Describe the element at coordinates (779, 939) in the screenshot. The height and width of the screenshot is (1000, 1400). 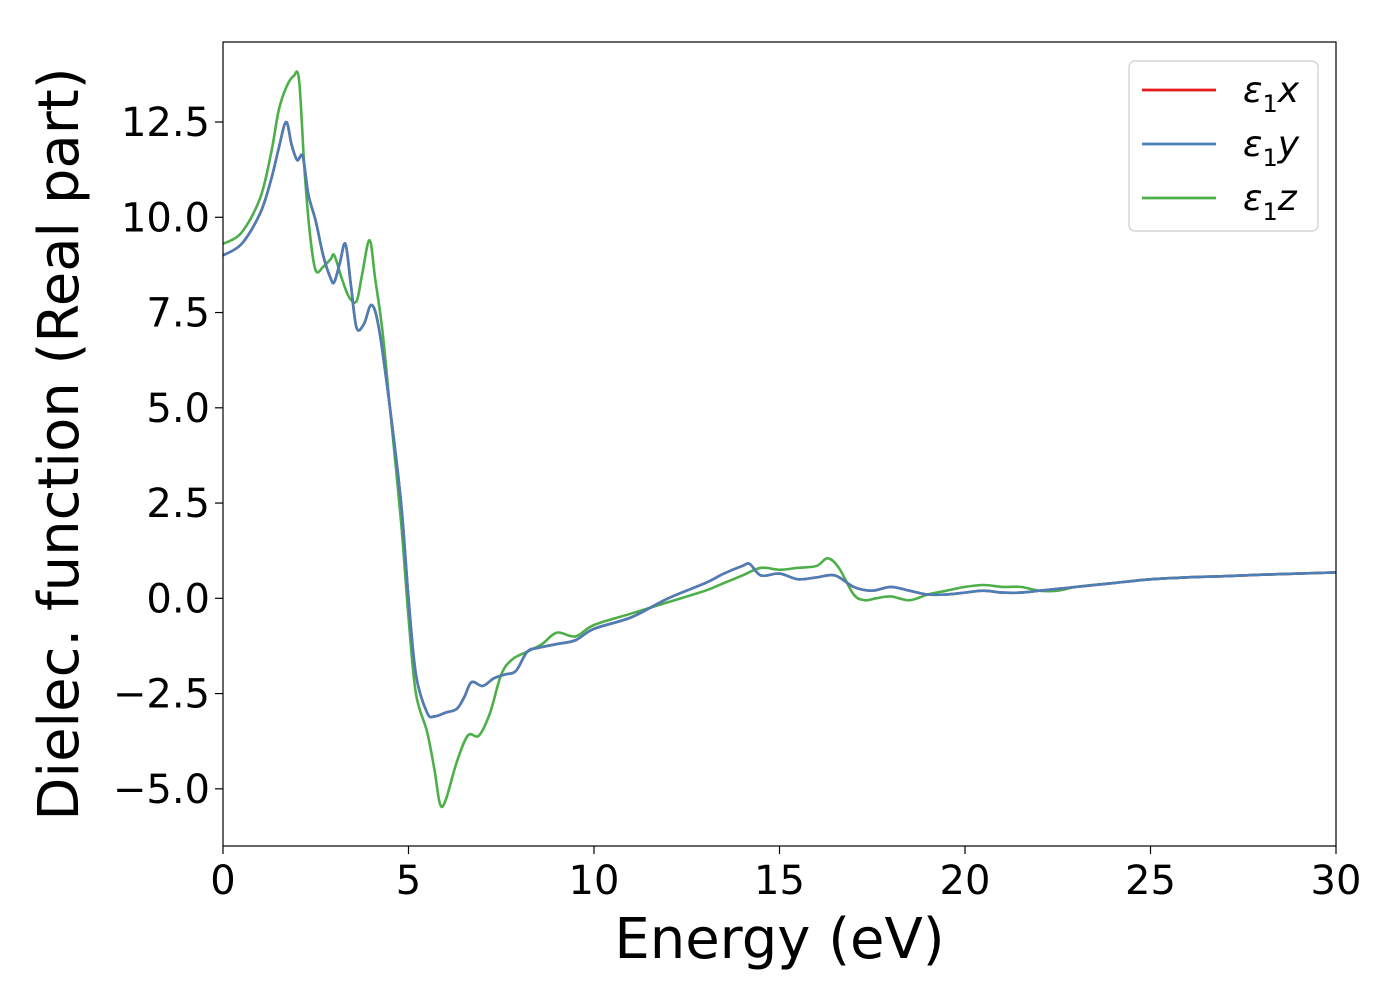
I see `x-axis-label: Energy (eV)` at that location.